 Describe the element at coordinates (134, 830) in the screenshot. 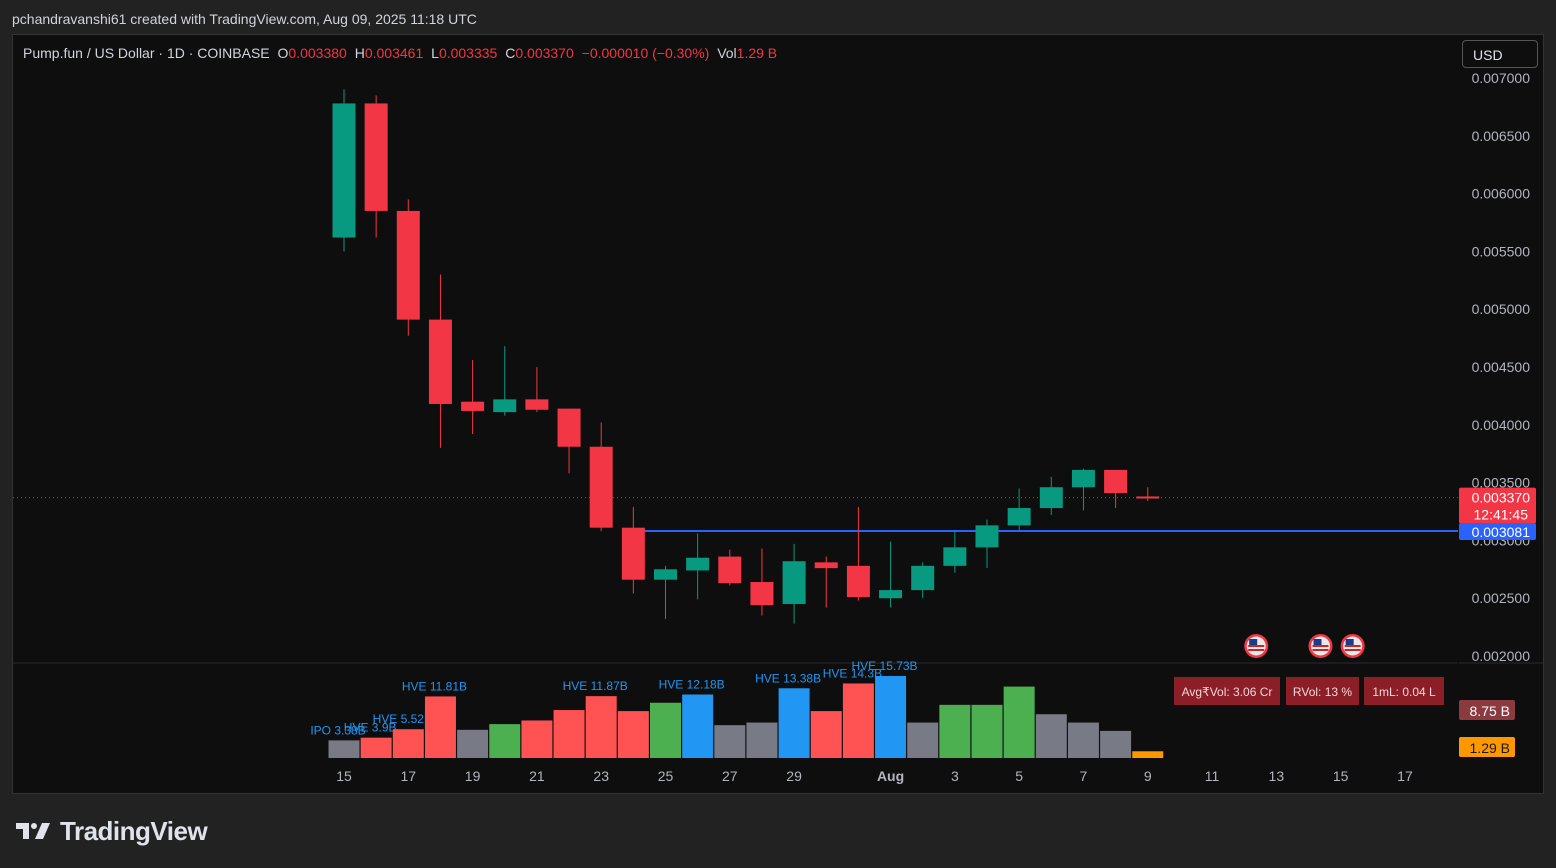

I see `watermark-text: TradingView` at that location.